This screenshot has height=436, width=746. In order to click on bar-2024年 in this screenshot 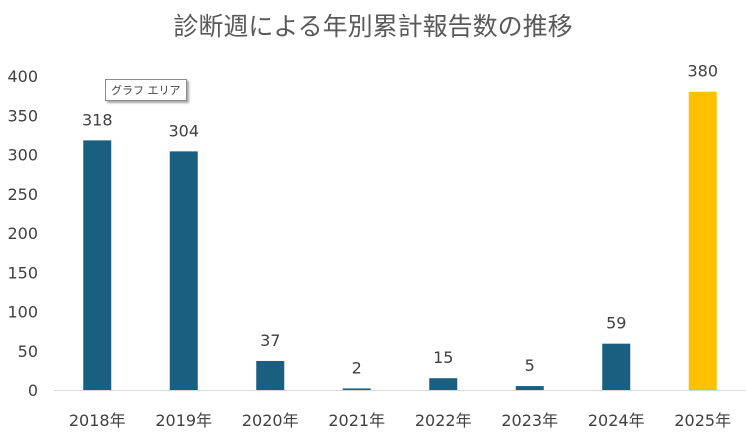, I will do `click(616, 366)`.